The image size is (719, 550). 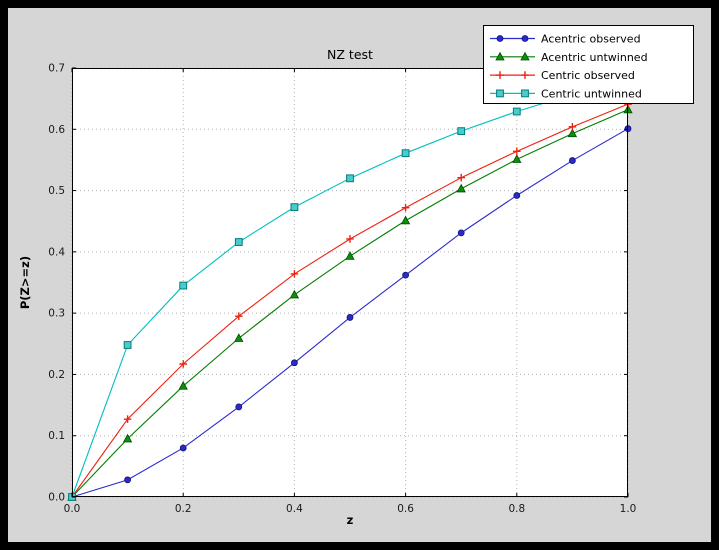 What do you see at coordinates (350, 520) in the screenshot?
I see `x-axis-label: z` at bounding box center [350, 520].